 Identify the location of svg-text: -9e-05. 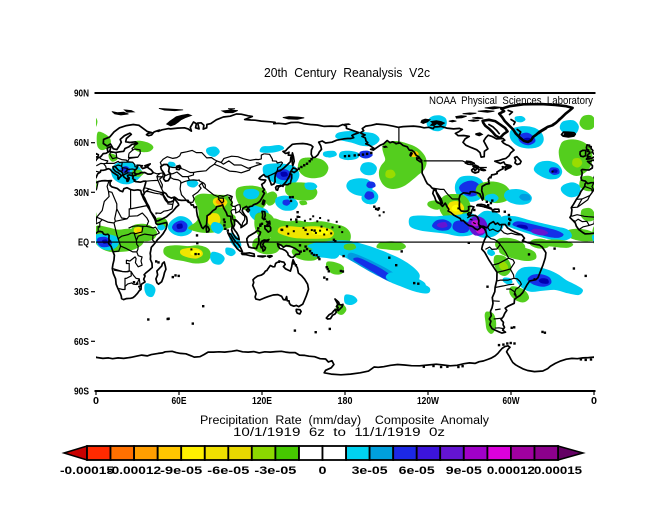
(181, 471).